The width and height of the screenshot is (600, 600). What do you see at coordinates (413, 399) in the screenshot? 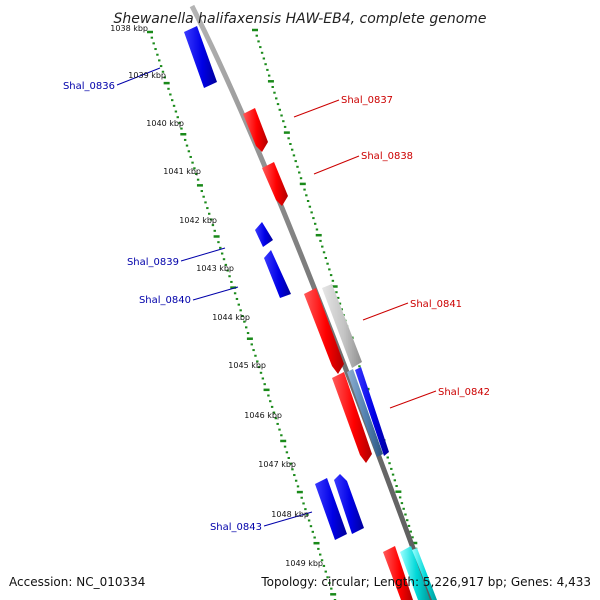
I see `leader-shal0842` at bounding box center [413, 399].